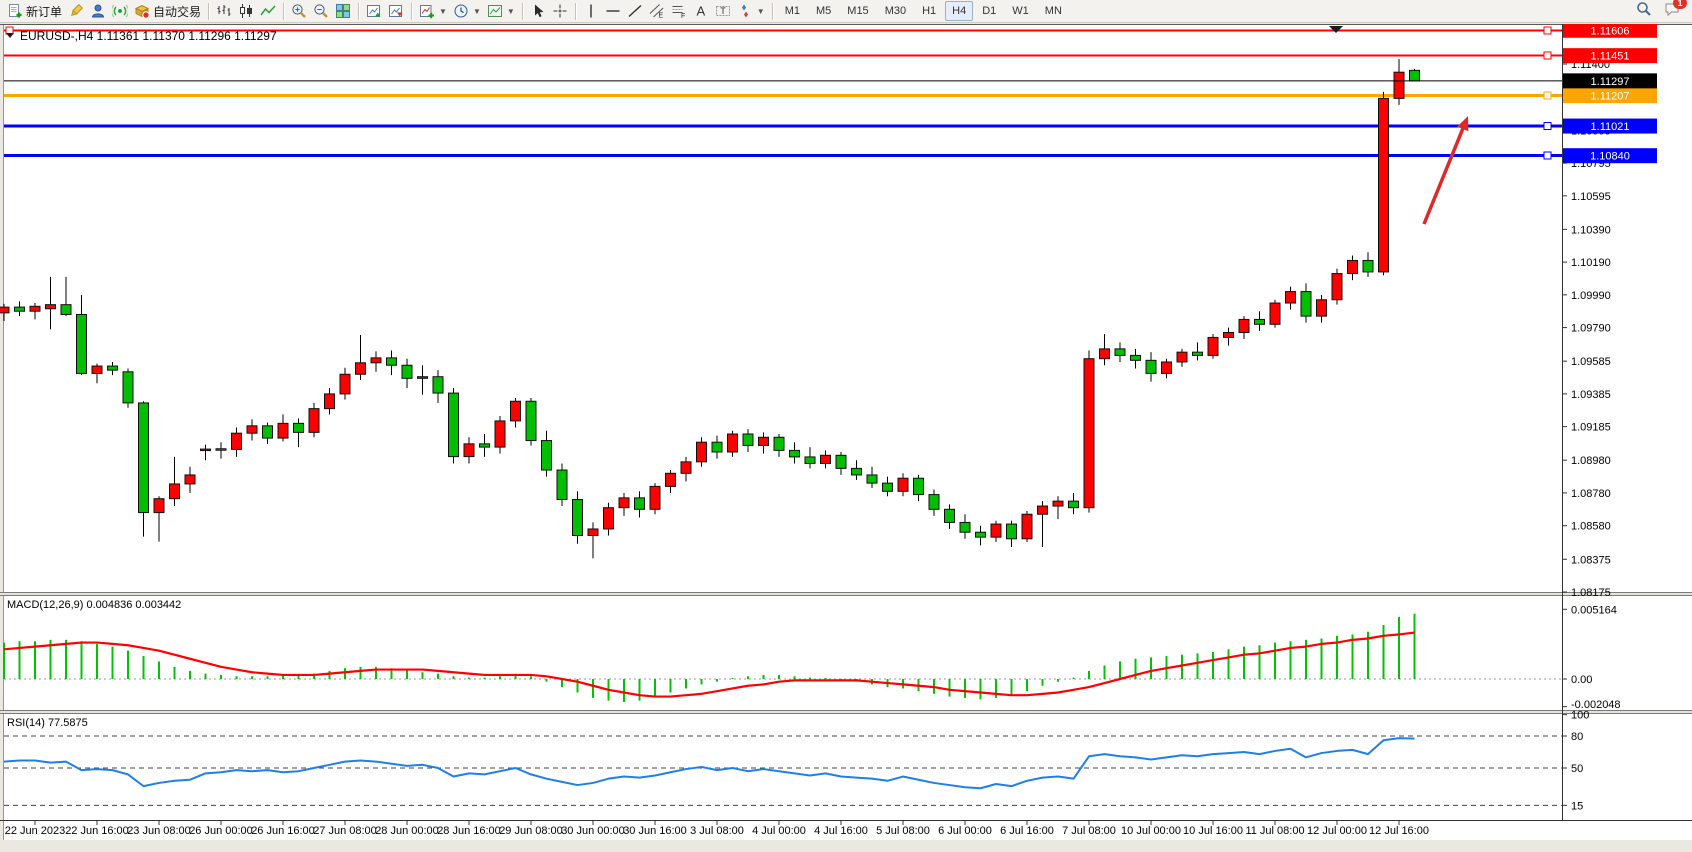 The height and width of the screenshot is (852, 1692). What do you see at coordinates (94, 605) in the screenshot?
I see `macd-label: MACD(12,26,9) 0.004836 0.003442` at bounding box center [94, 605].